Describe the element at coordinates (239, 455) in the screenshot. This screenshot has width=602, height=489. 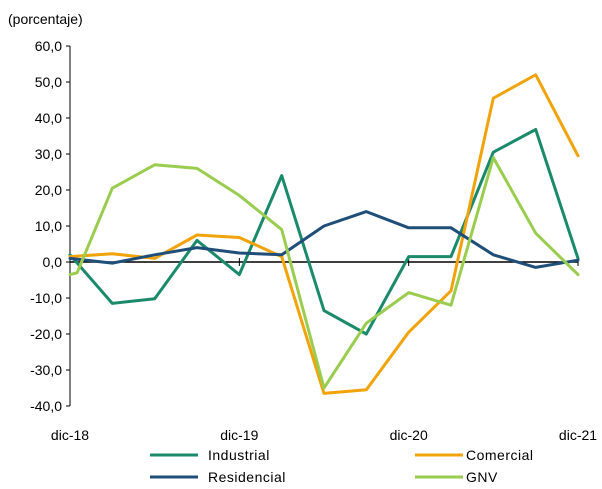
I see `legend-label-industrial: Industrial` at that location.